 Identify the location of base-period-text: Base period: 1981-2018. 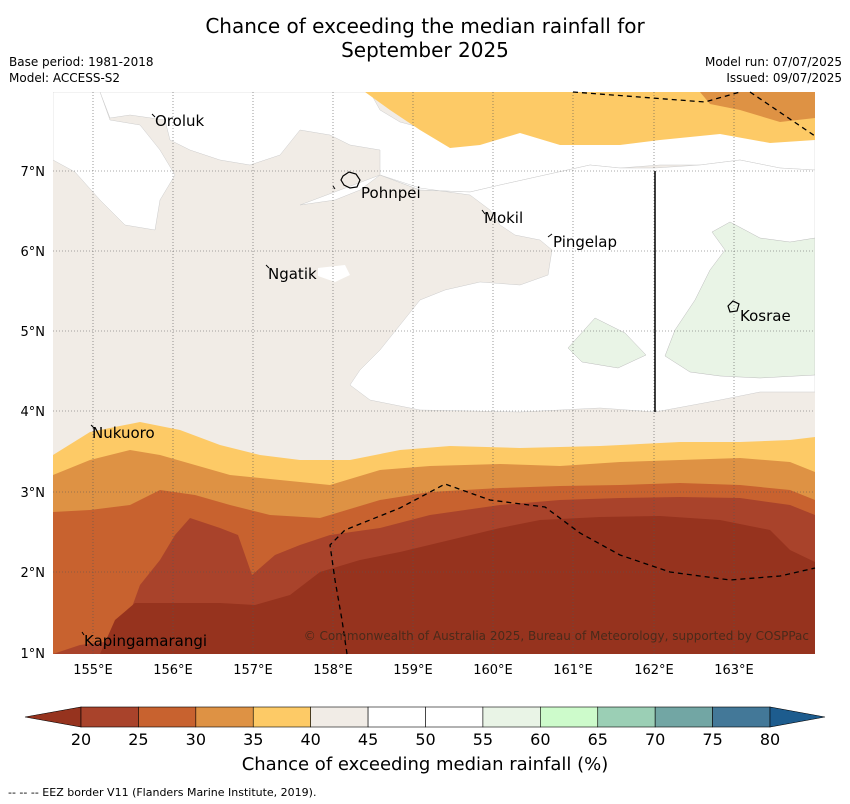
(81, 62).